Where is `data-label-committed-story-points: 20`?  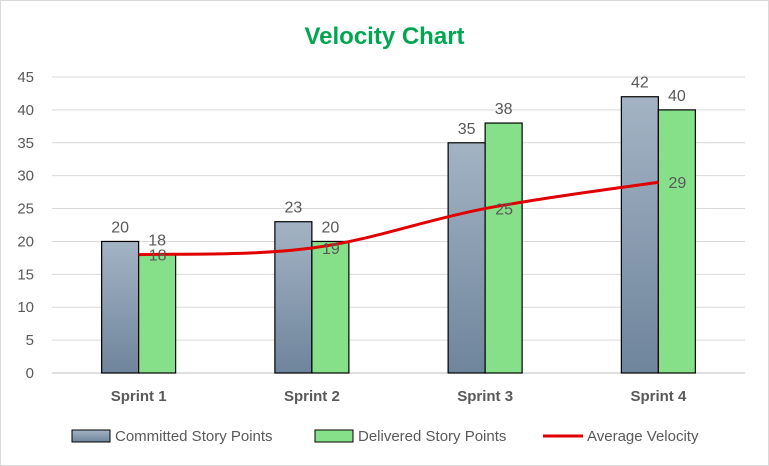
data-label-committed-story-points: 20 is located at coordinates (120, 227).